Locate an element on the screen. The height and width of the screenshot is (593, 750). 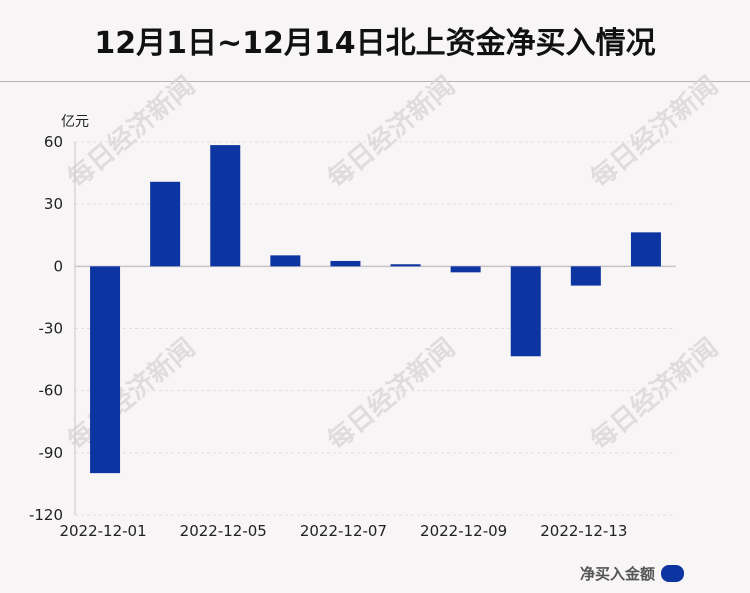
x-tick-label: 2022-12-09 is located at coordinates (463, 531).